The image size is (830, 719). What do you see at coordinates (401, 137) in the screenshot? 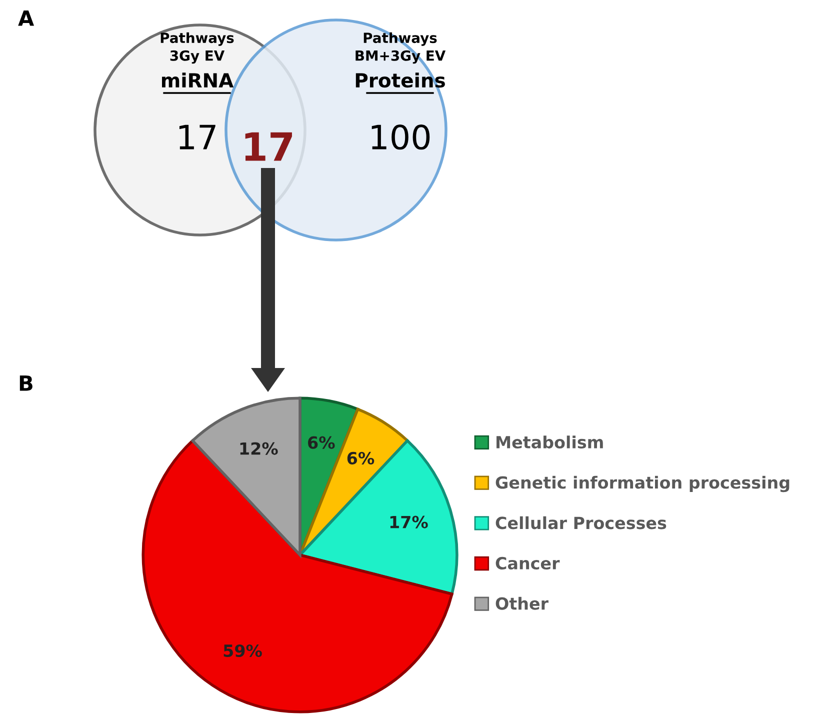
I see `data-label: 100` at bounding box center [401, 137].